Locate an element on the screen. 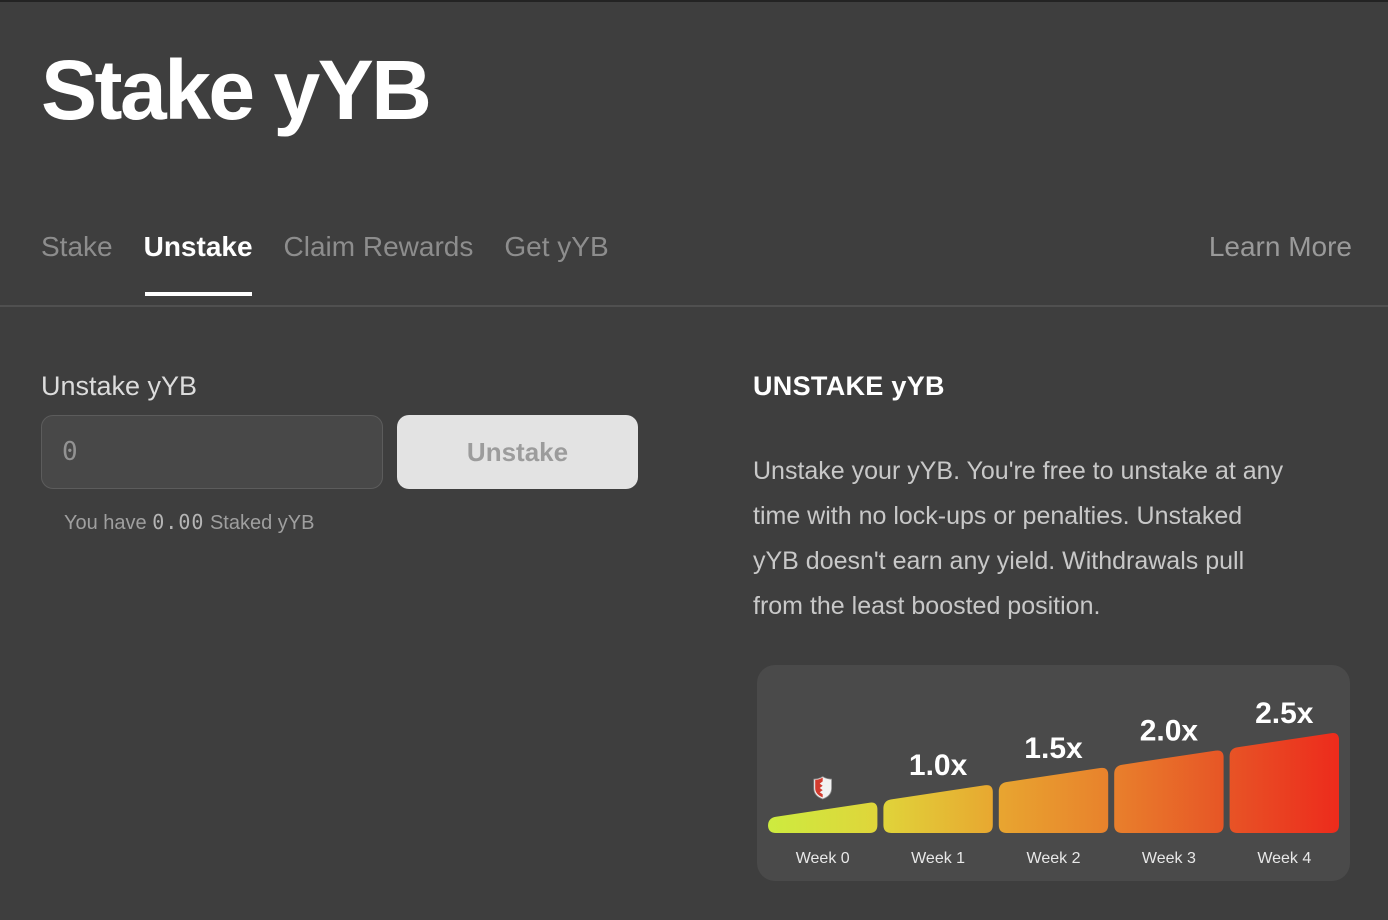 Image resolution: width=1388 pixels, height=920 pixels. week-tick-label: Week 4 is located at coordinates (1284, 858).